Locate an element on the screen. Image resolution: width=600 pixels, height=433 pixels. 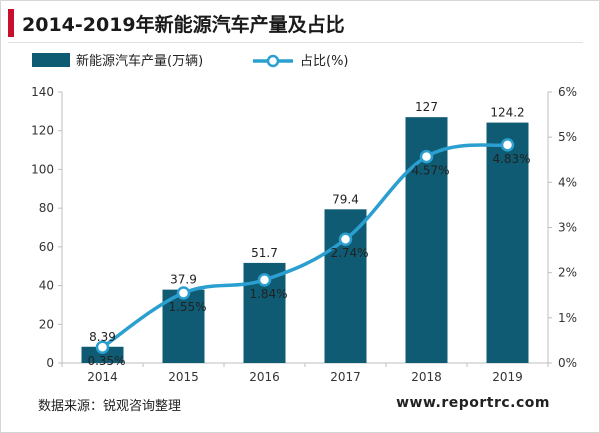
bar-value-label: 51.7 is located at coordinates (264, 253).